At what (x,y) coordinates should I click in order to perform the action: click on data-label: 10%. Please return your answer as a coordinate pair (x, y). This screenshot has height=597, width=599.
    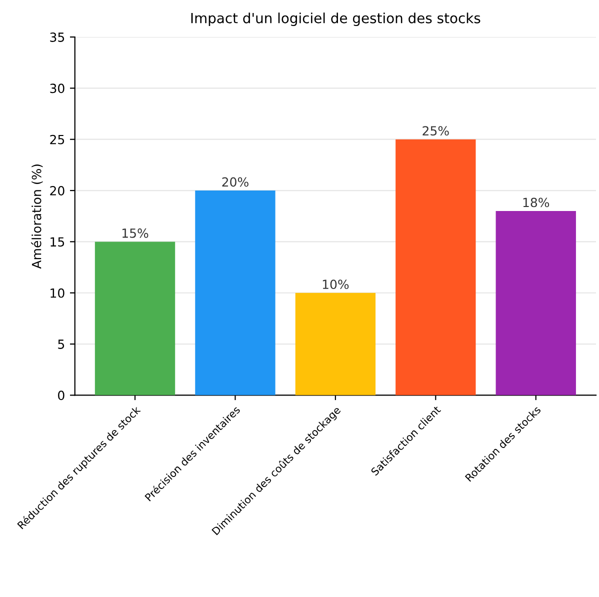
    Looking at the image, I should click on (335, 285).